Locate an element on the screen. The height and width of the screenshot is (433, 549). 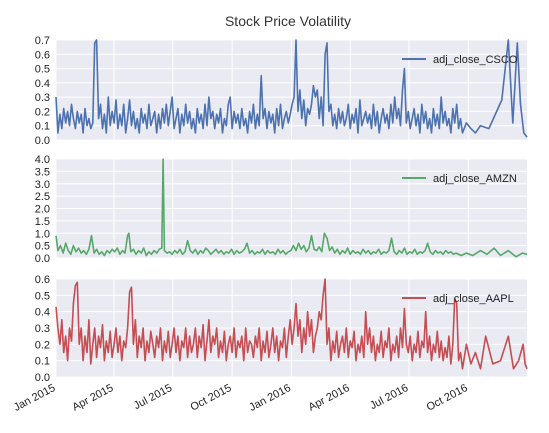
y-tick-label: 3.5 is located at coordinates (42, 172).